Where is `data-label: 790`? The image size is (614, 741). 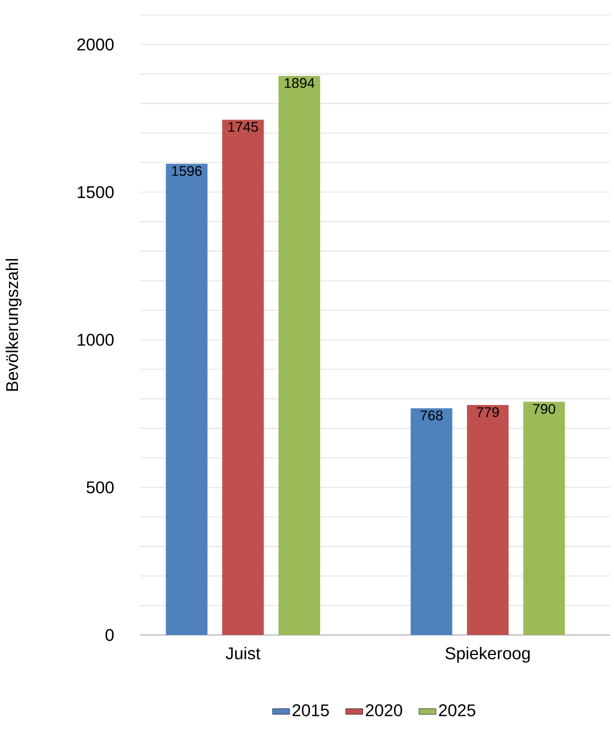 data-label: 790 is located at coordinates (544, 409).